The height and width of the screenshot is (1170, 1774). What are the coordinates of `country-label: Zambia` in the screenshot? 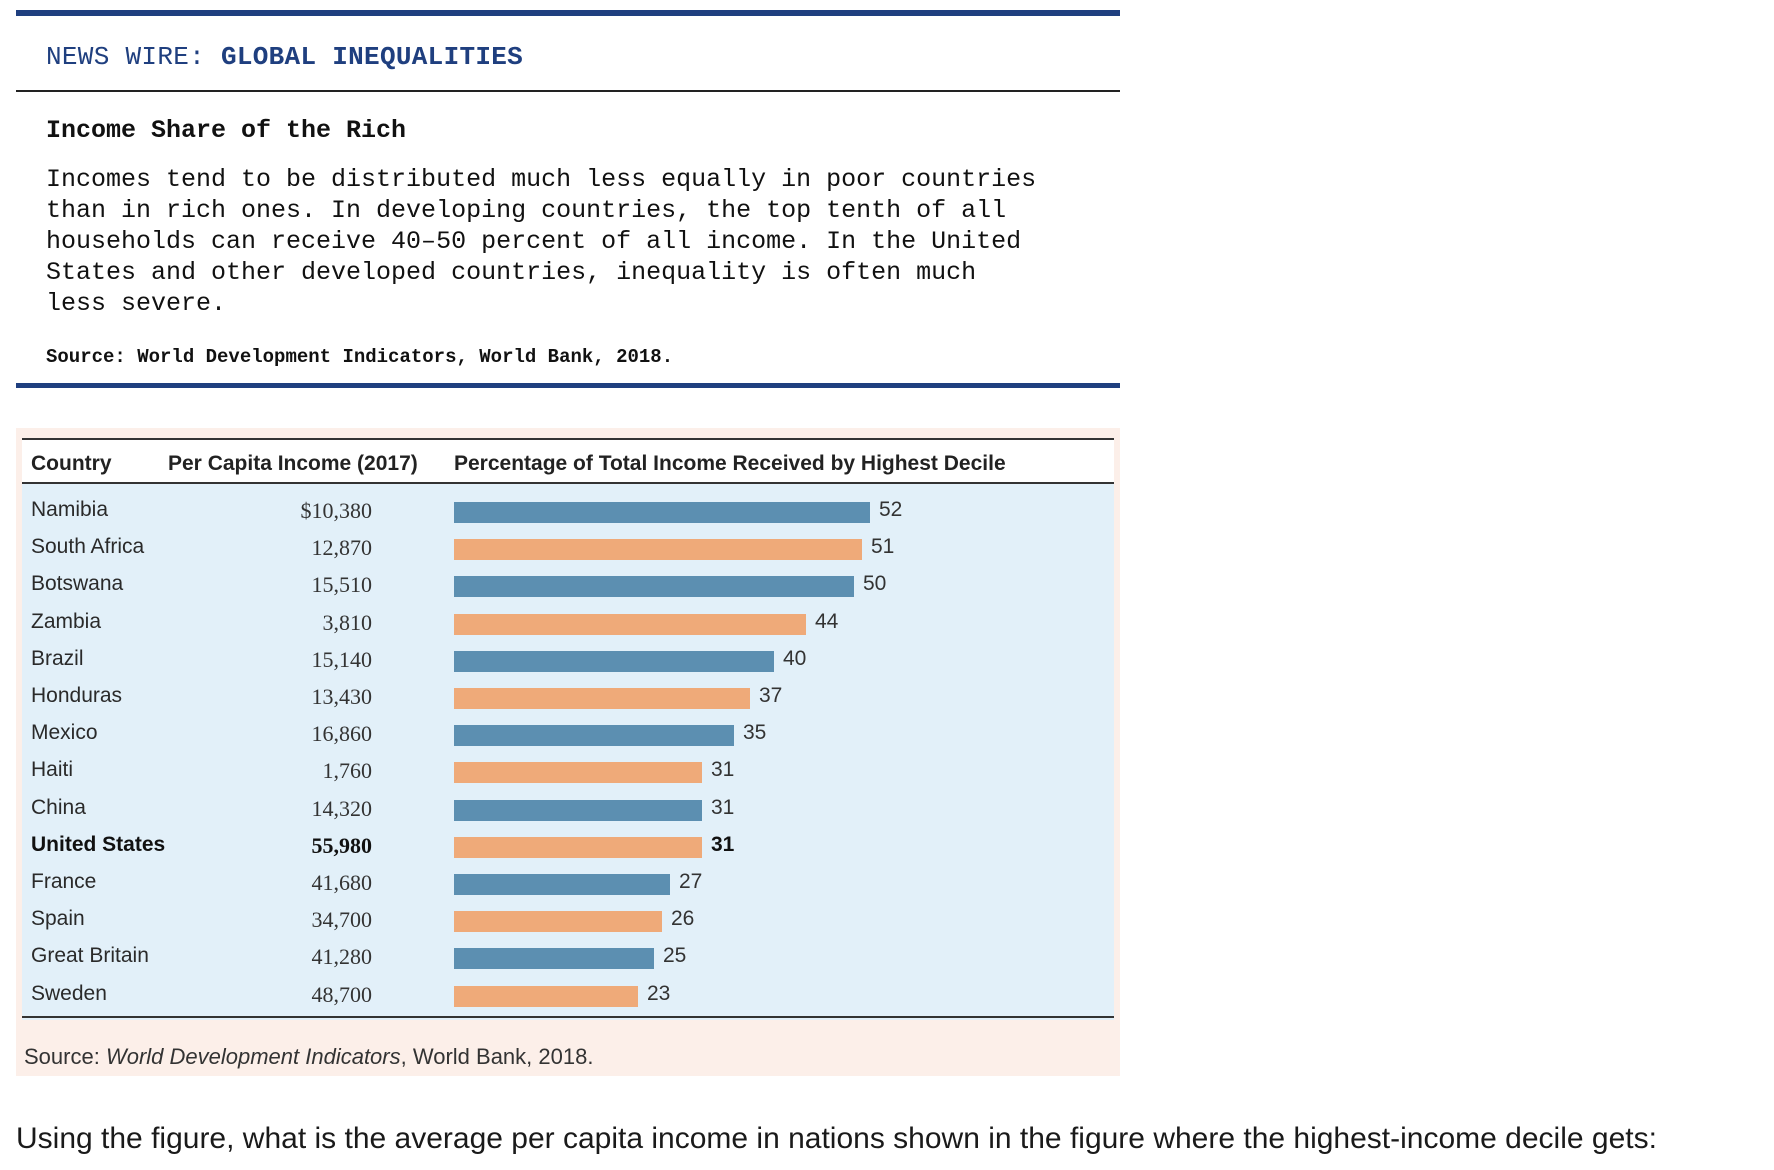 It's located at (66, 621).